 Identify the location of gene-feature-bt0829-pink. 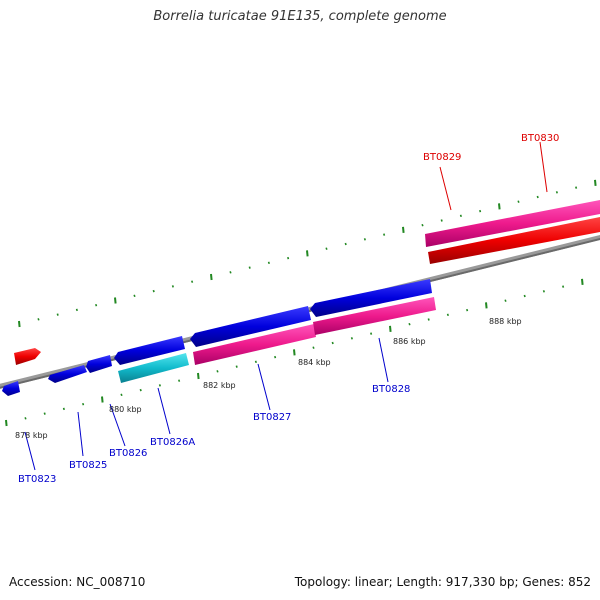
(512, 223).